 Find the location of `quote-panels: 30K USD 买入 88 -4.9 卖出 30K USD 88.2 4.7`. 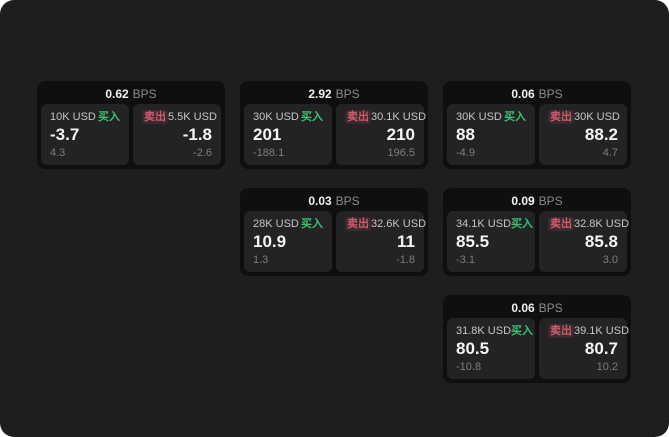

quote-panels: 30K USD 买入 88 -4.9 卖出 30K USD 88.2 4.7 is located at coordinates (537, 134).